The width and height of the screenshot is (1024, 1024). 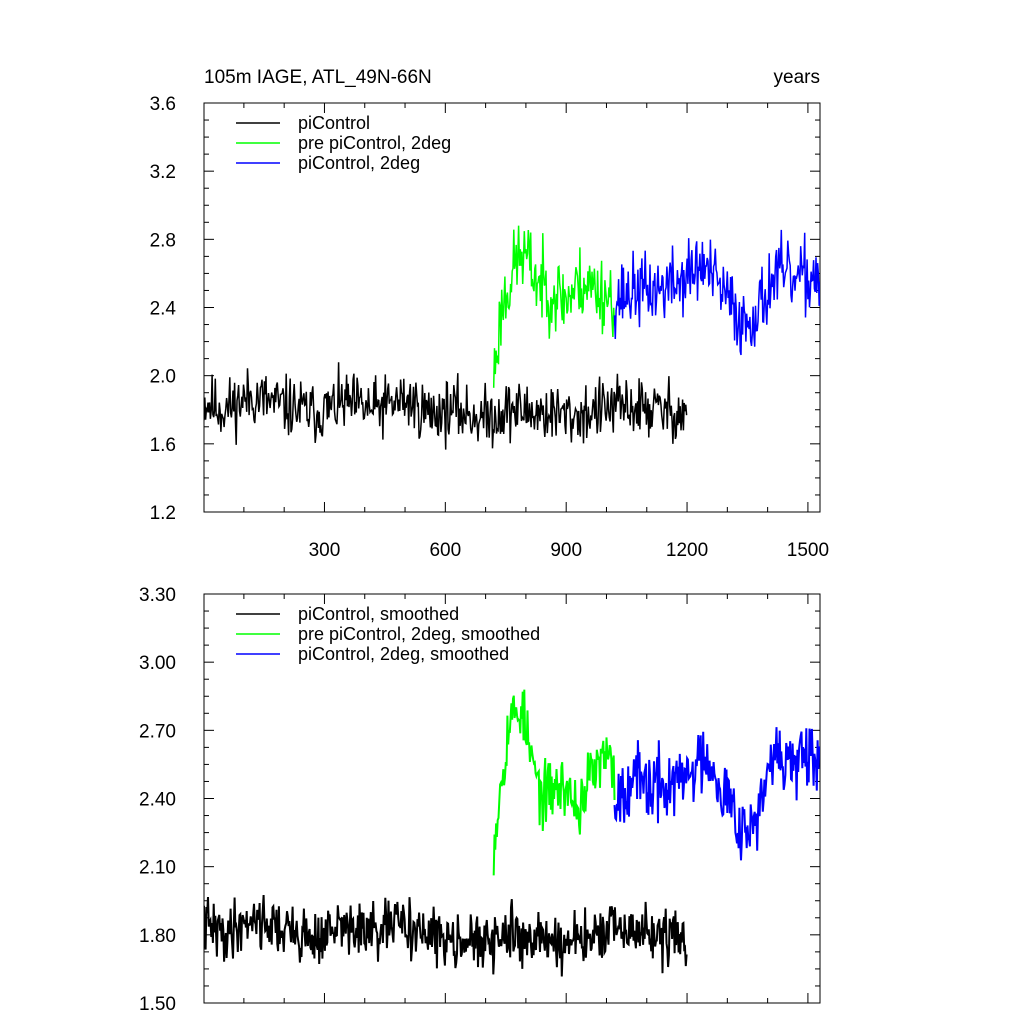 What do you see at coordinates (445, 550) in the screenshot?
I see `x-tick-label: 600` at bounding box center [445, 550].